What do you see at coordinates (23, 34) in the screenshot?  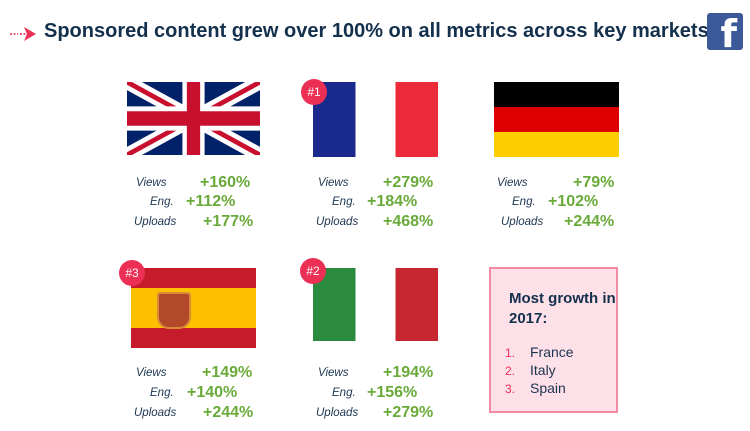 I see `red-arrow-icon` at bounding box center [23, 34].